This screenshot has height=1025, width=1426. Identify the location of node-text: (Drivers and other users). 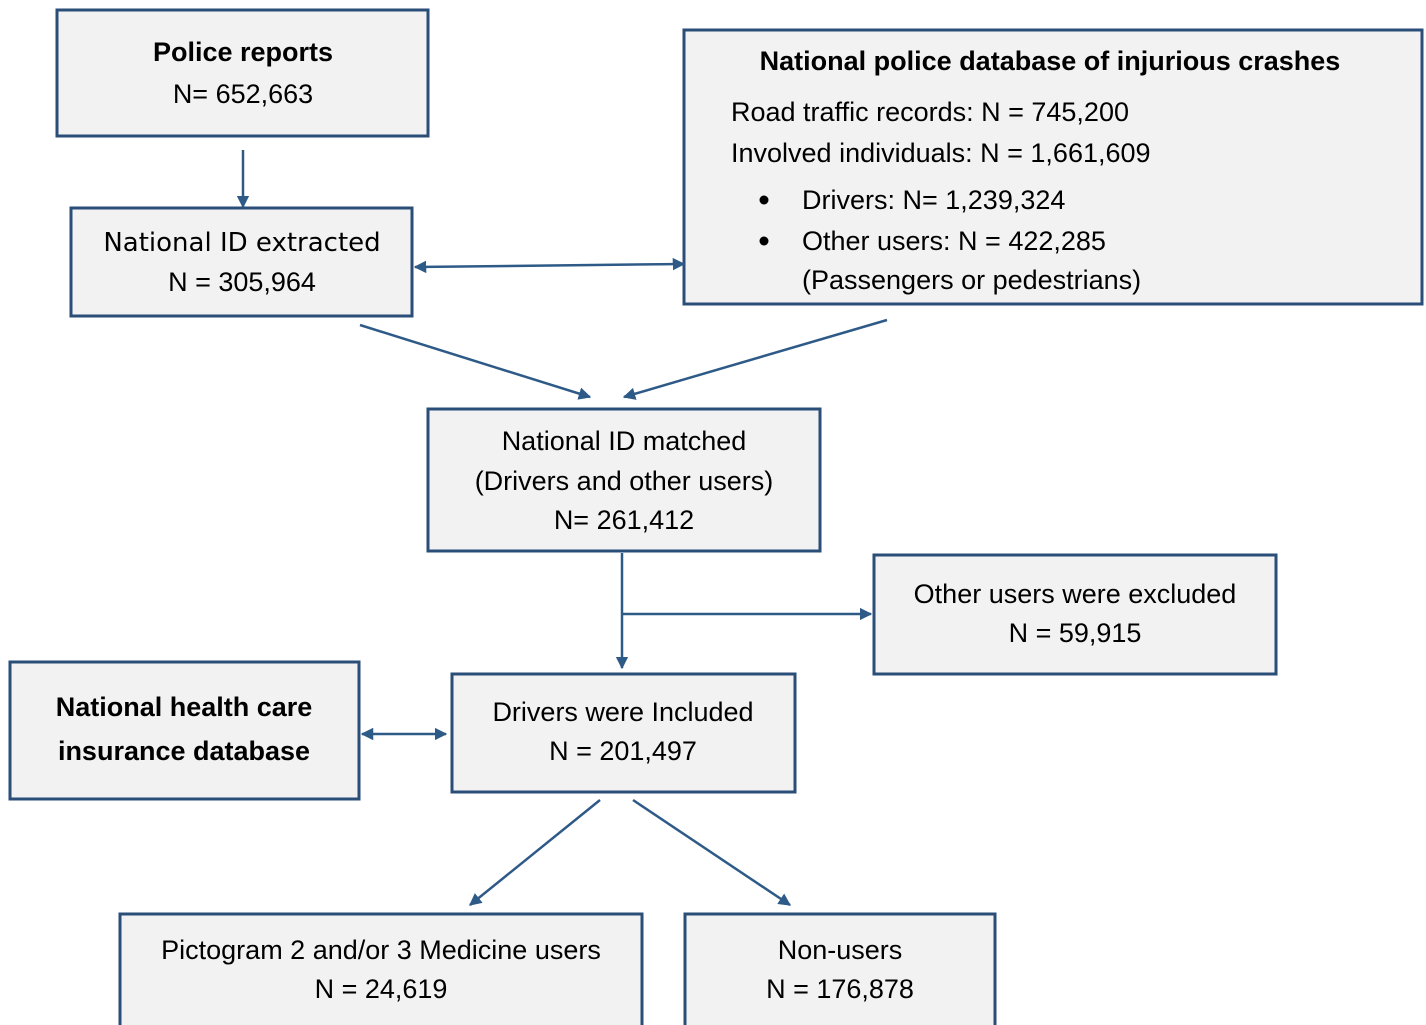
(624, 481).